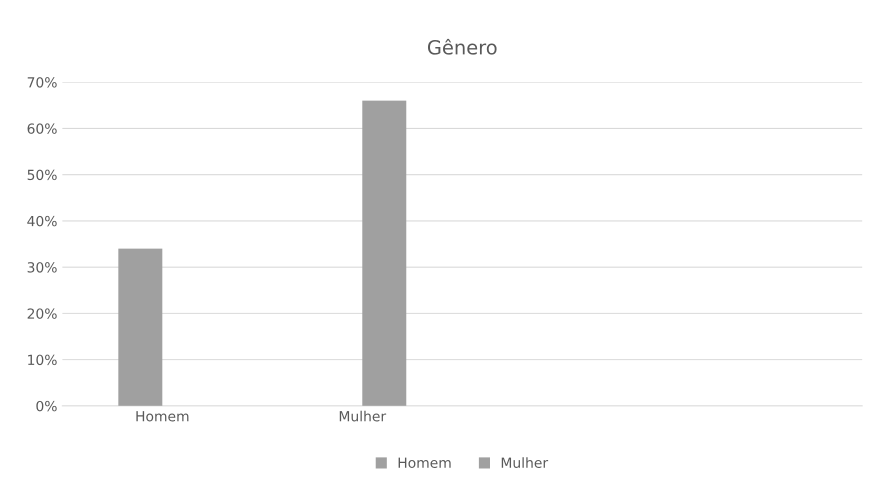 The width and height of the screenshot is (878, 489). Describe the element at coordinates (42, 360) in the screenshot. I see `y-tick-label: 10%` at that location.